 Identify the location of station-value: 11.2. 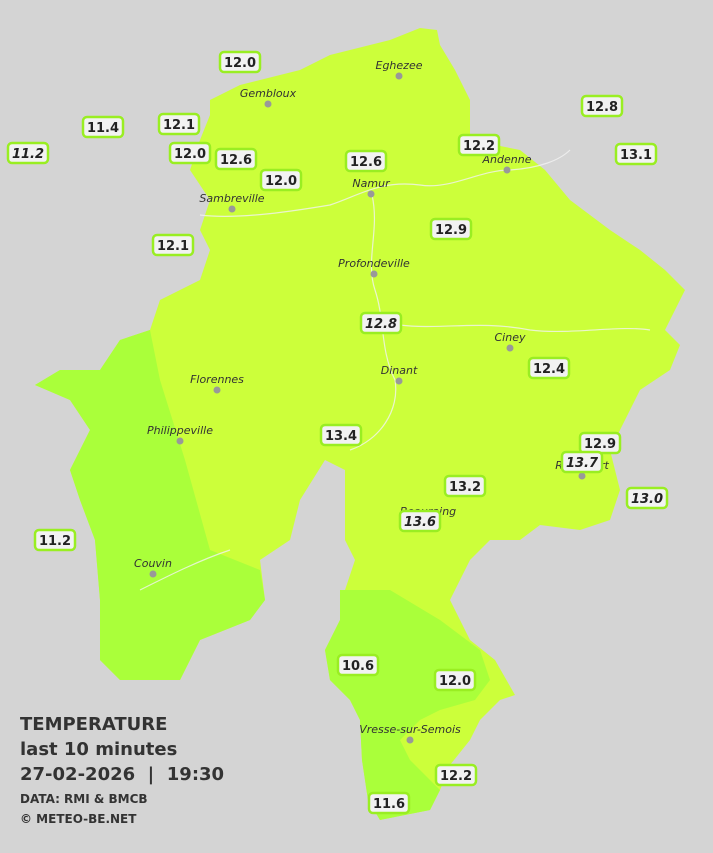
(55, 541).